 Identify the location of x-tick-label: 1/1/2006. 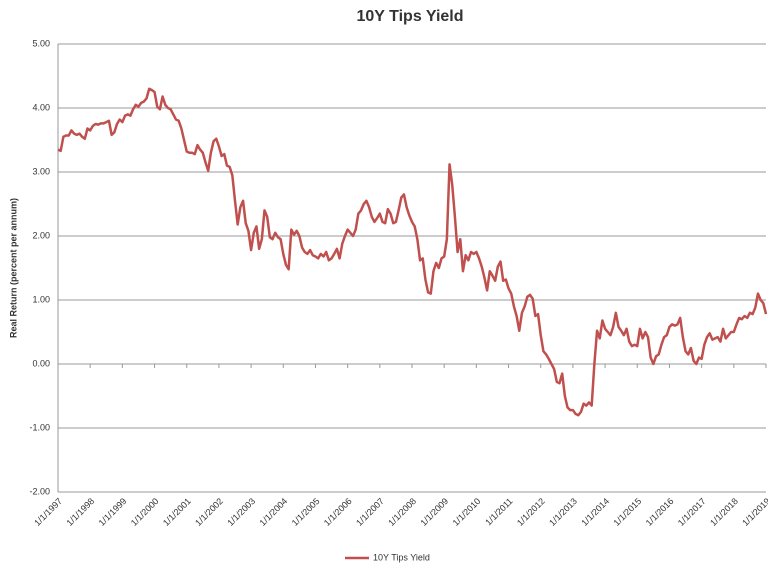
(338, 512).